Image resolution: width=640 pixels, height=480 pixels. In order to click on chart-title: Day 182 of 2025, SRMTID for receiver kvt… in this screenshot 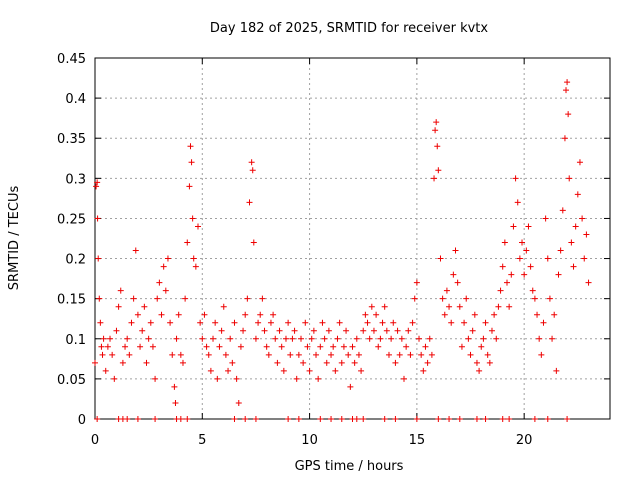, I will do `click(349, 28)`.